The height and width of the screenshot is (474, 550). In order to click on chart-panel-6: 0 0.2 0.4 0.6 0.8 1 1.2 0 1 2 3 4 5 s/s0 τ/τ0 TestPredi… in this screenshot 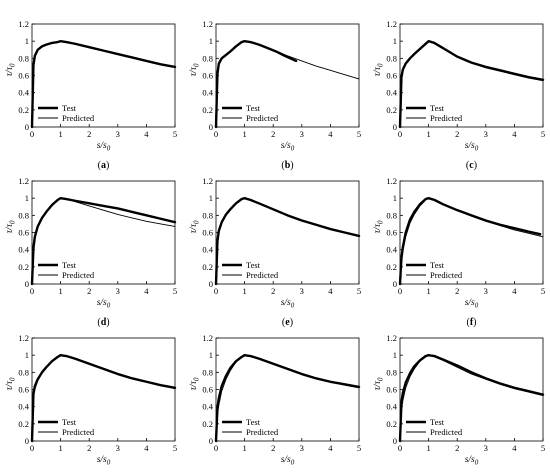, I will do `click(459, 252)`.